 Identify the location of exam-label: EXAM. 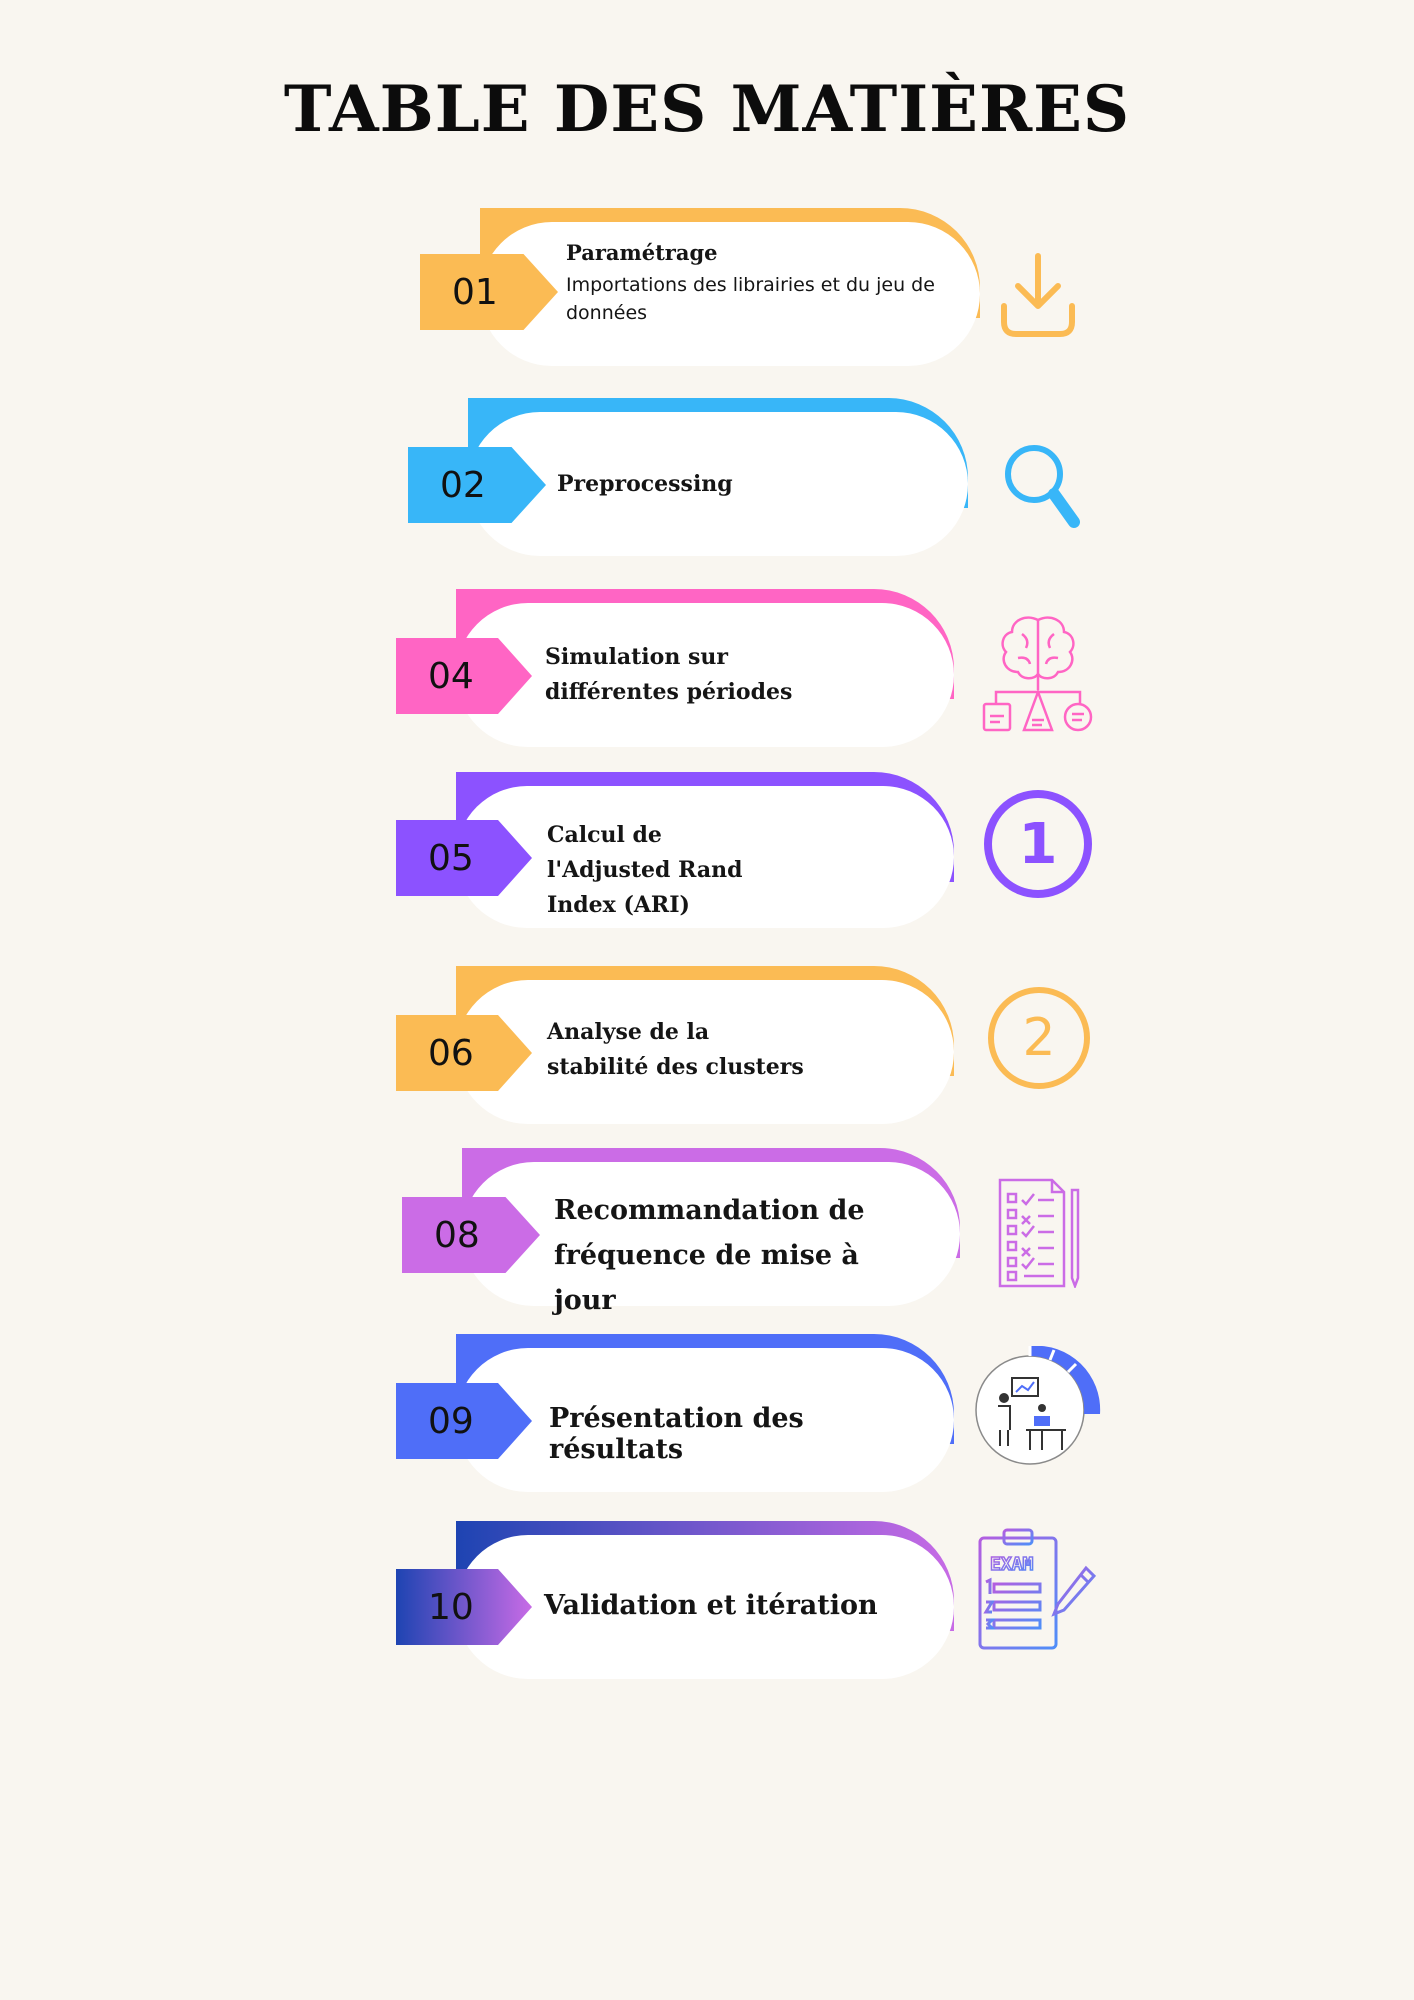
(1012, 1564).